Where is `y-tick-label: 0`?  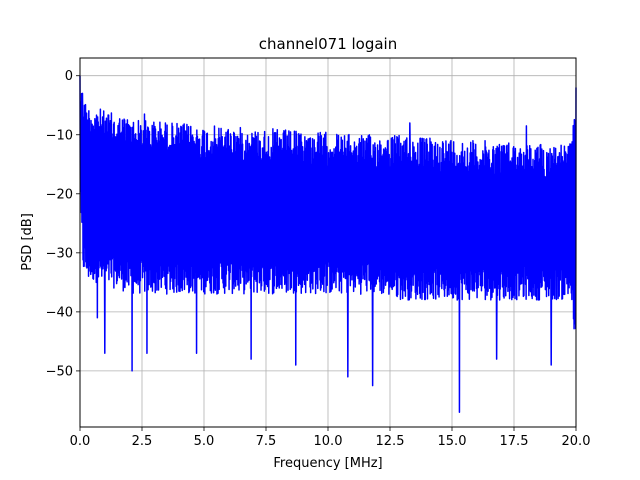
y-tick-label: 0 is located at coordinates (69, 76).